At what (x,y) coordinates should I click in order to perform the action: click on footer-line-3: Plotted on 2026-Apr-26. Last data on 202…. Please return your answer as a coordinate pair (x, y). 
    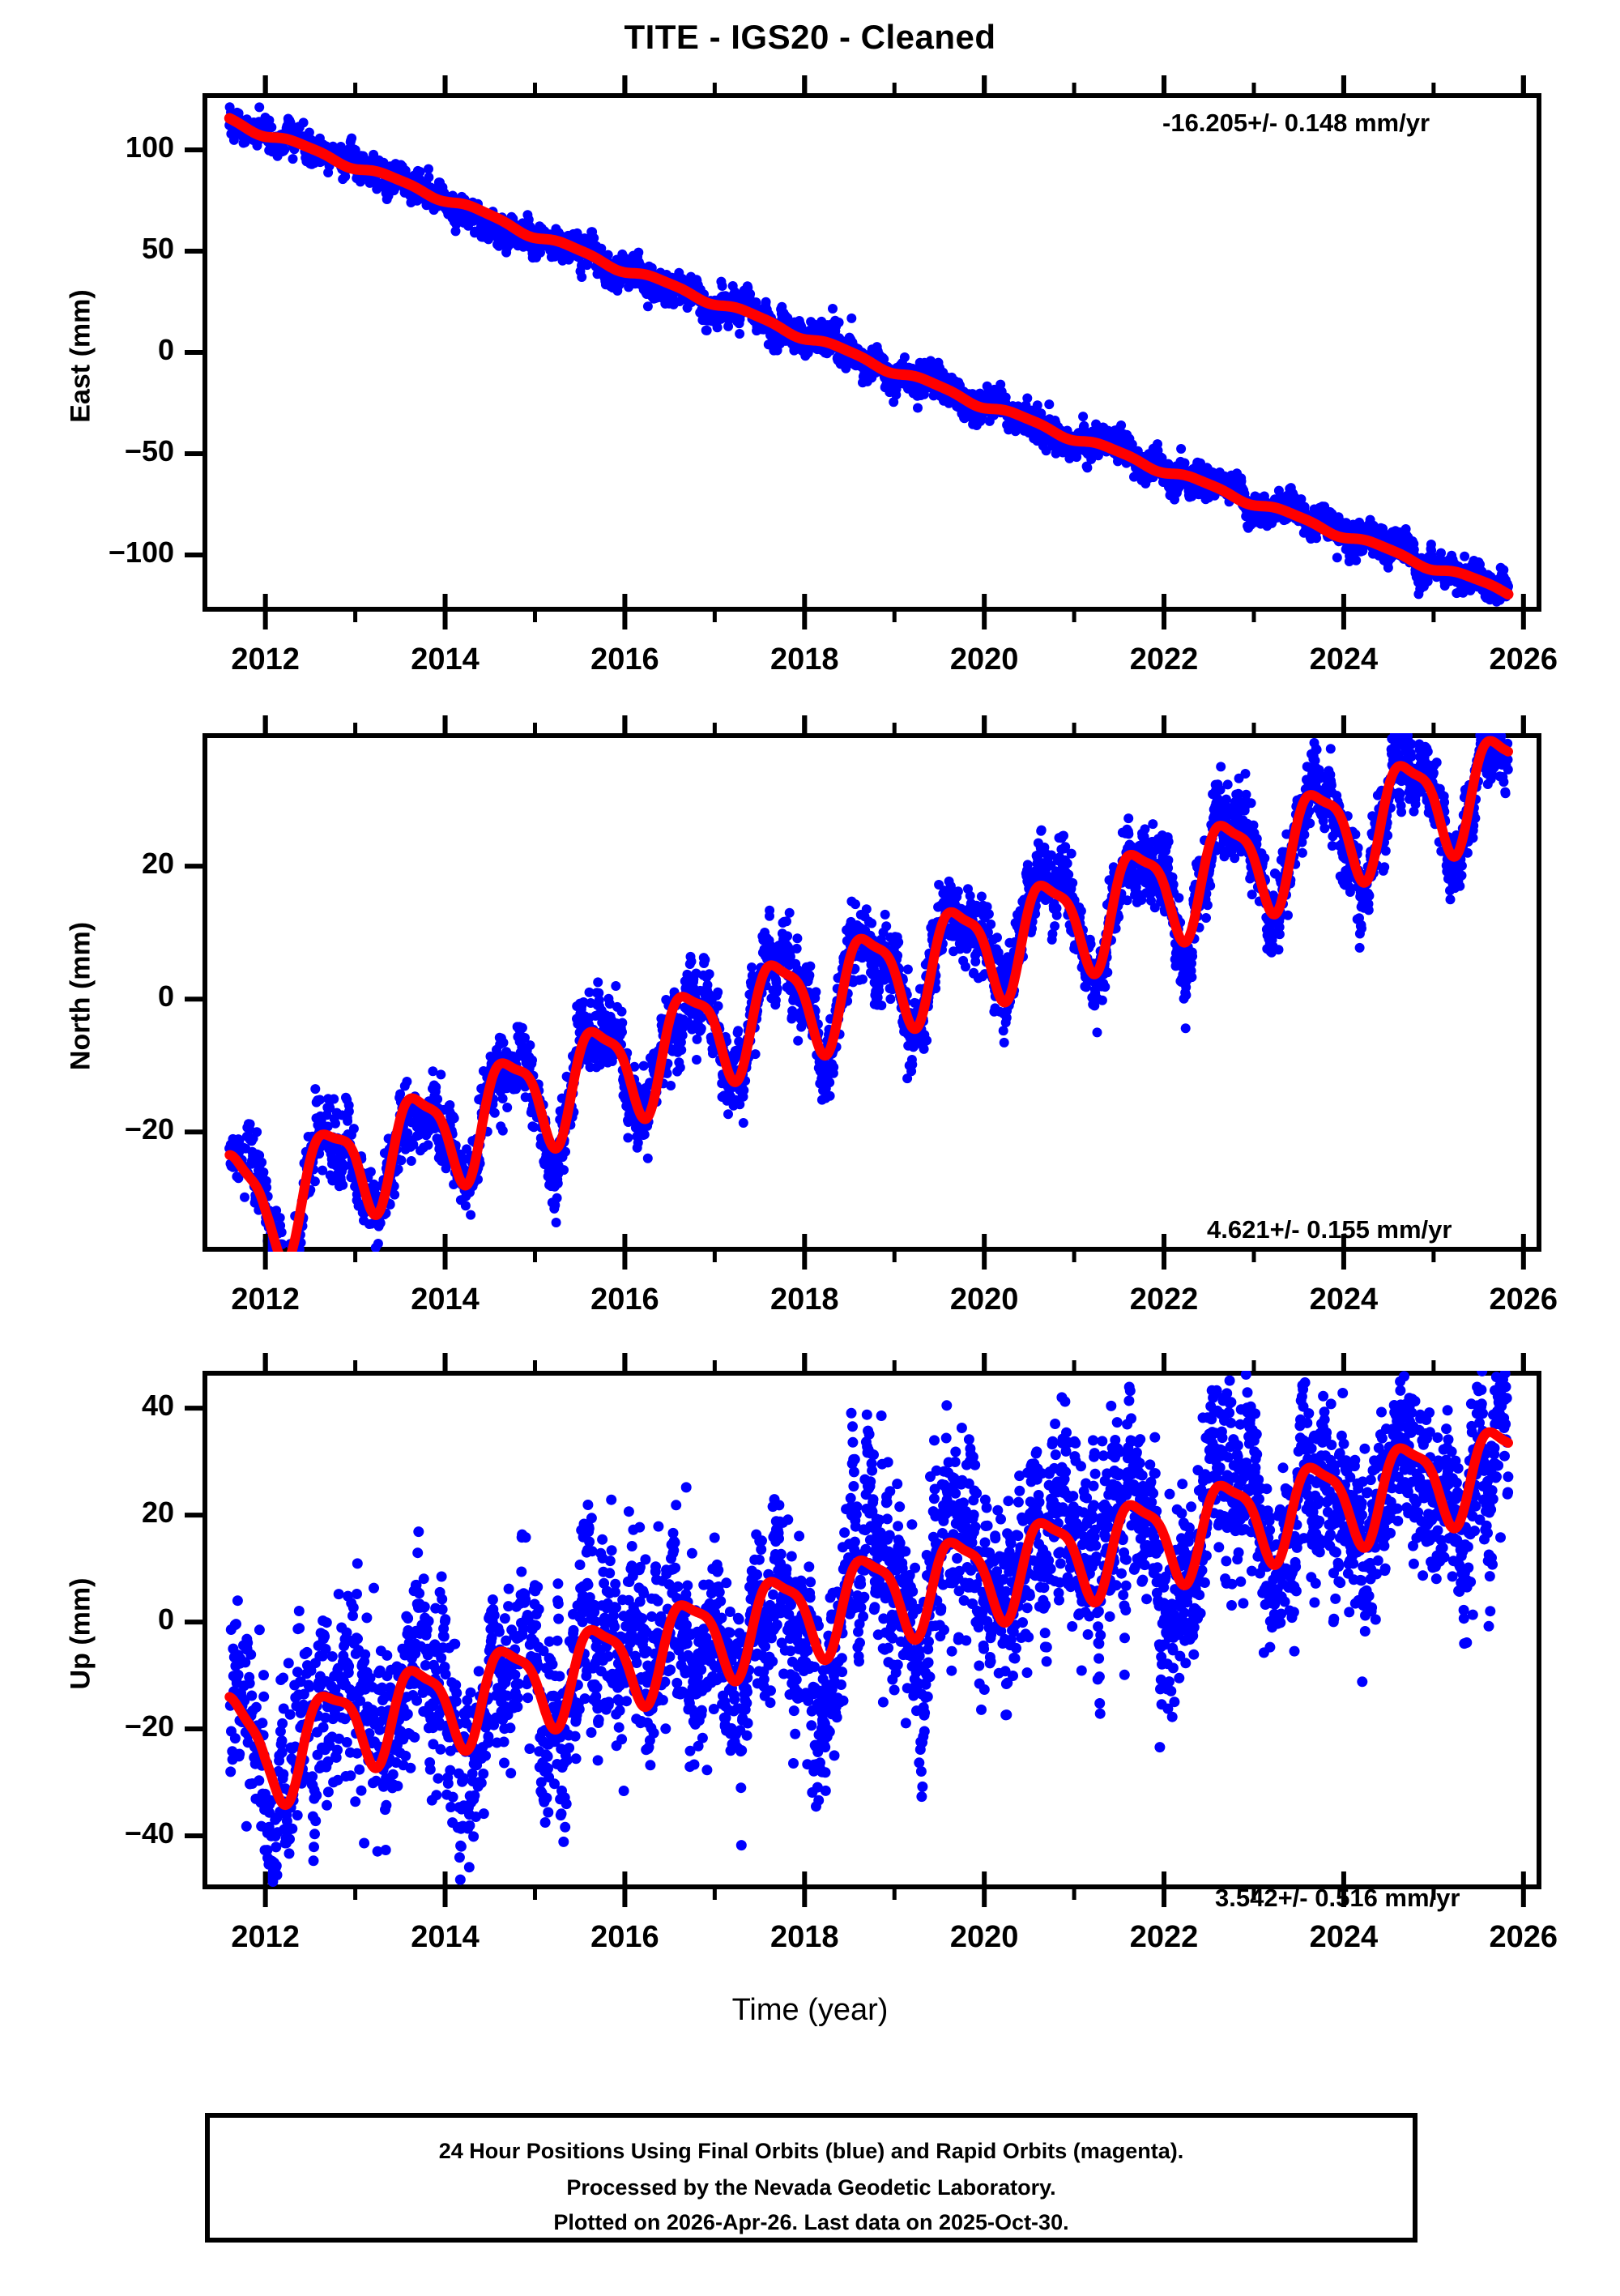
    Looking at the image, I should click on (811, 2222).